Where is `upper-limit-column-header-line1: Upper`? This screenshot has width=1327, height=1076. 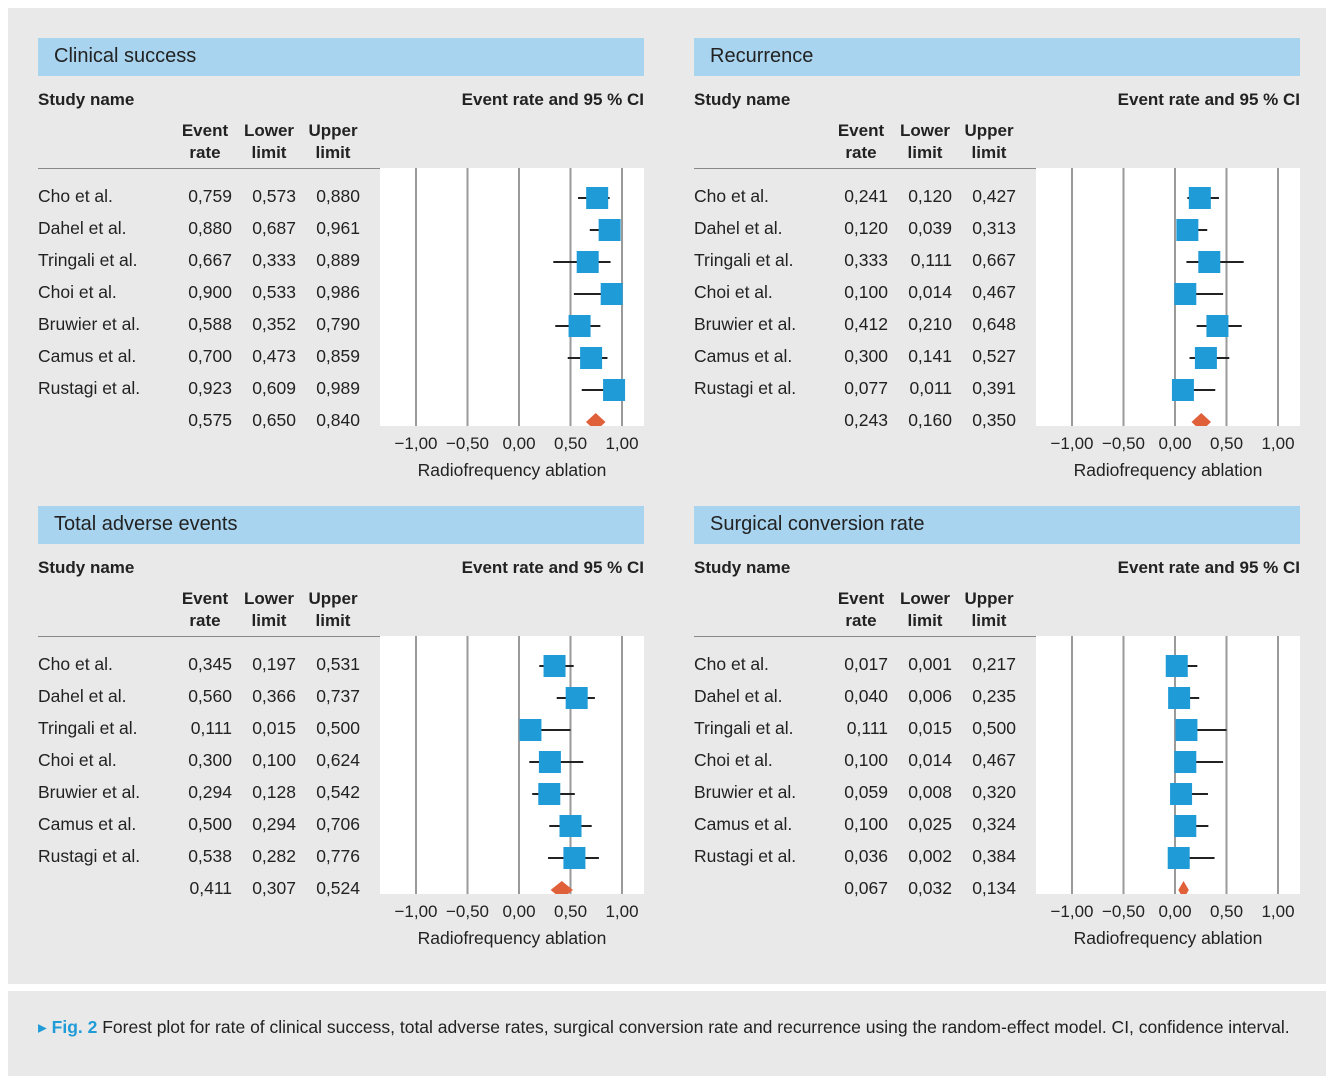
upper-limit-column-header-line1: Upper is located at coordinates (333, 598).